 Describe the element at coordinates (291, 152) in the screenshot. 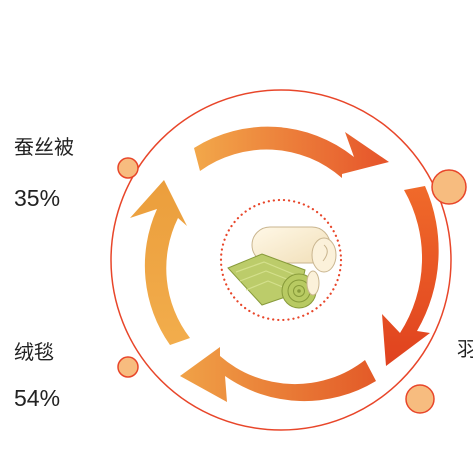

I see `arrow-top` at that location.